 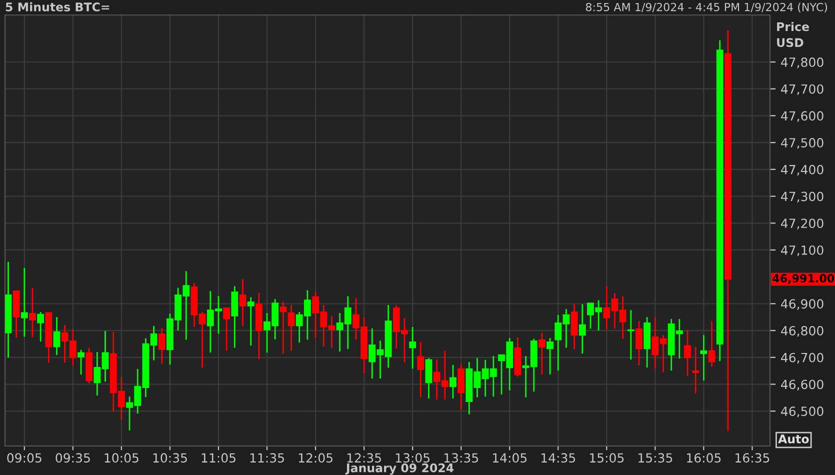 What do you see at coordinates (802, 358) in the screenshot?
I see `y-tick-label: 46,700` at bounding box center [802, 358].